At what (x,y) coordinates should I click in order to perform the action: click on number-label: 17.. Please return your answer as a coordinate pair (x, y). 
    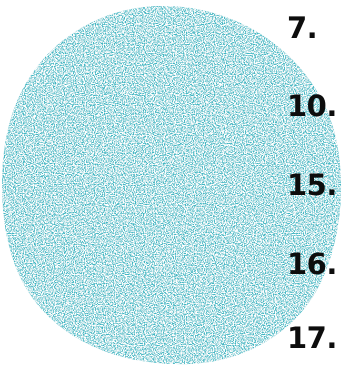
    Looking at the image, I should click on (312, 338).